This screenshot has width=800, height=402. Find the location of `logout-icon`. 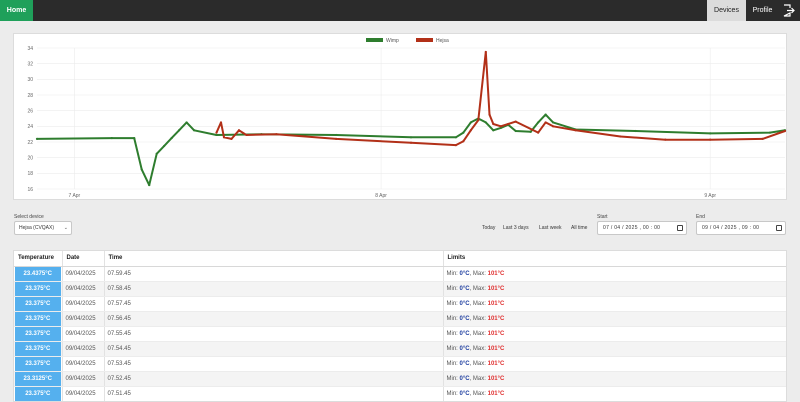

logout-icon is located at coordinates (789, 10).